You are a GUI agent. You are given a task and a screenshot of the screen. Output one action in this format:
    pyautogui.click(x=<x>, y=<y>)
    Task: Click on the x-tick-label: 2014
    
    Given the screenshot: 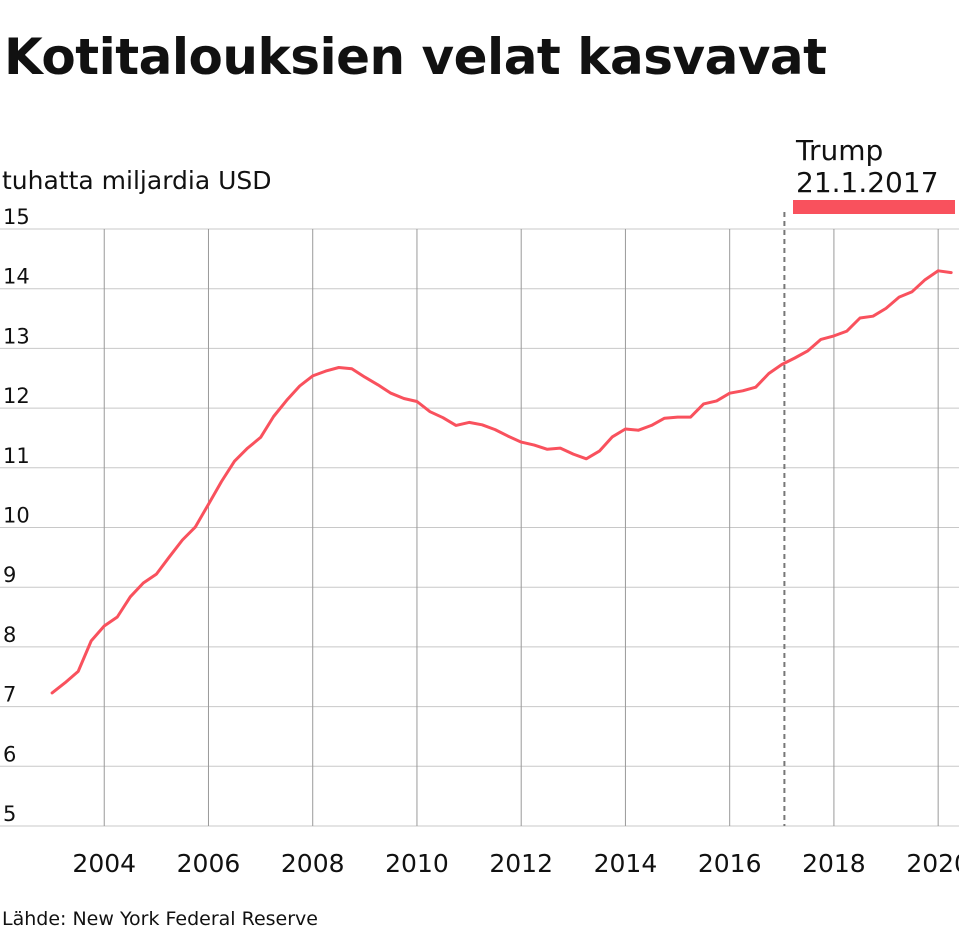 What is the action you would take?
    pyautogui.click(x=626, y=863)
    